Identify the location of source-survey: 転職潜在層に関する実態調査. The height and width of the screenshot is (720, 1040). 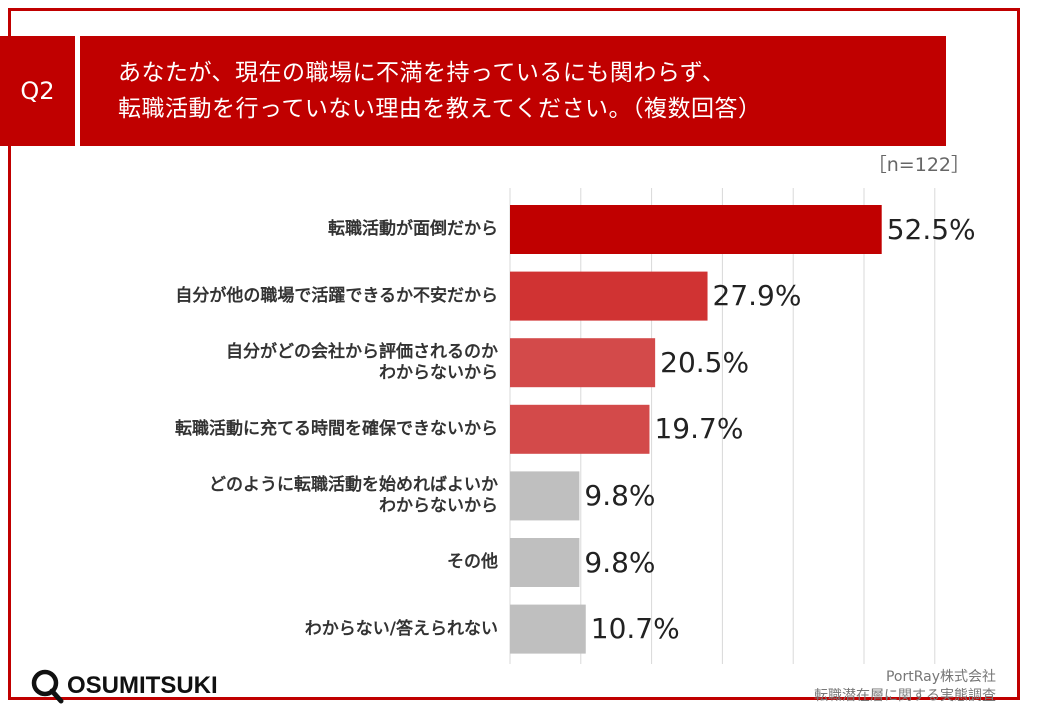
(905, 696).